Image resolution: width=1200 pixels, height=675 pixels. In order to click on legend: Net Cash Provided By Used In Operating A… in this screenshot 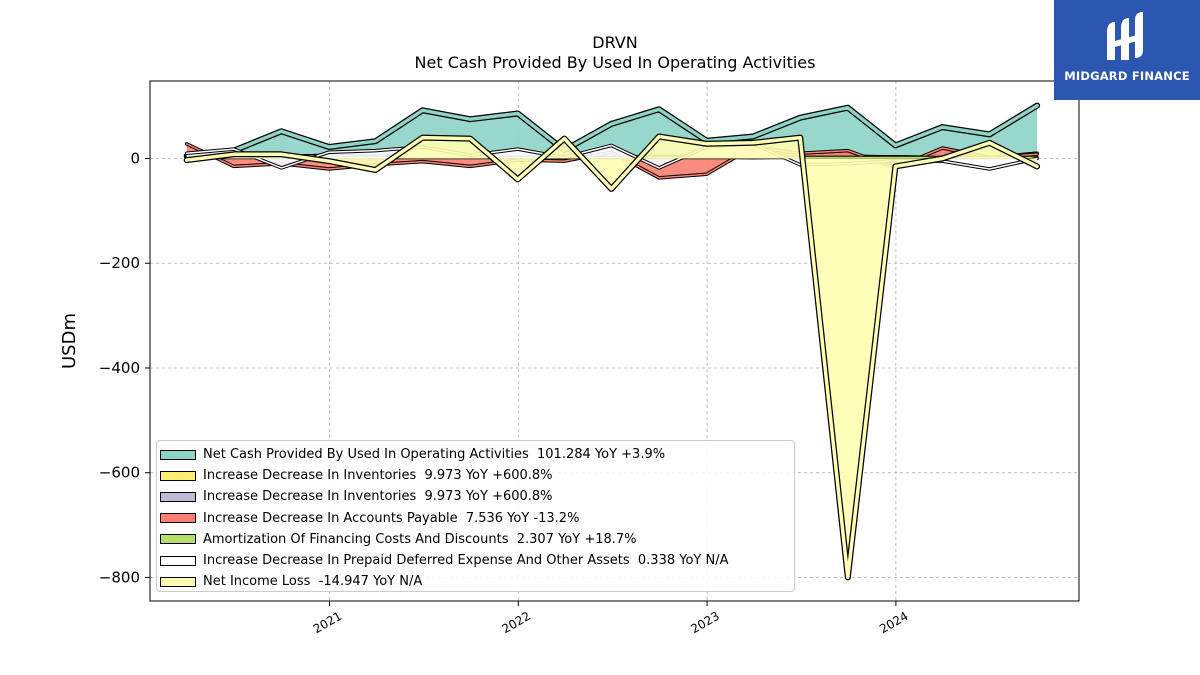, I will do `click(475, 516)`.